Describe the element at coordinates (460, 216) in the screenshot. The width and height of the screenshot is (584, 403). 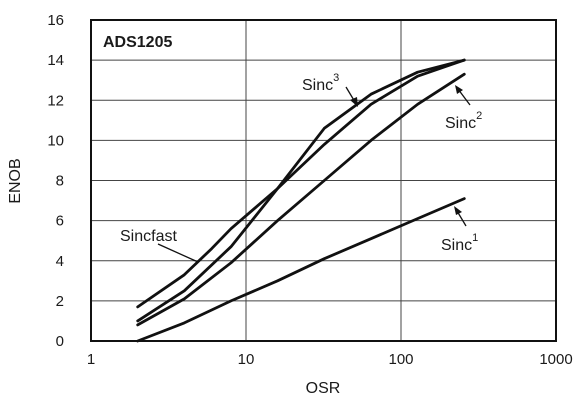
I see `pointer-sinc1` at that location.